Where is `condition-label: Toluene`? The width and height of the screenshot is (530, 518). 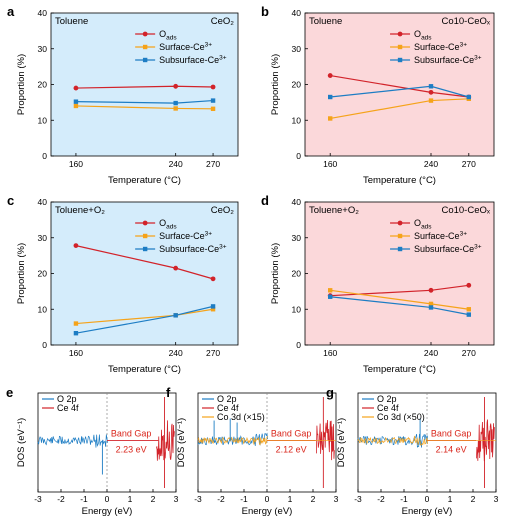 condition-label: Toluene is located at coordinates (325, 21).